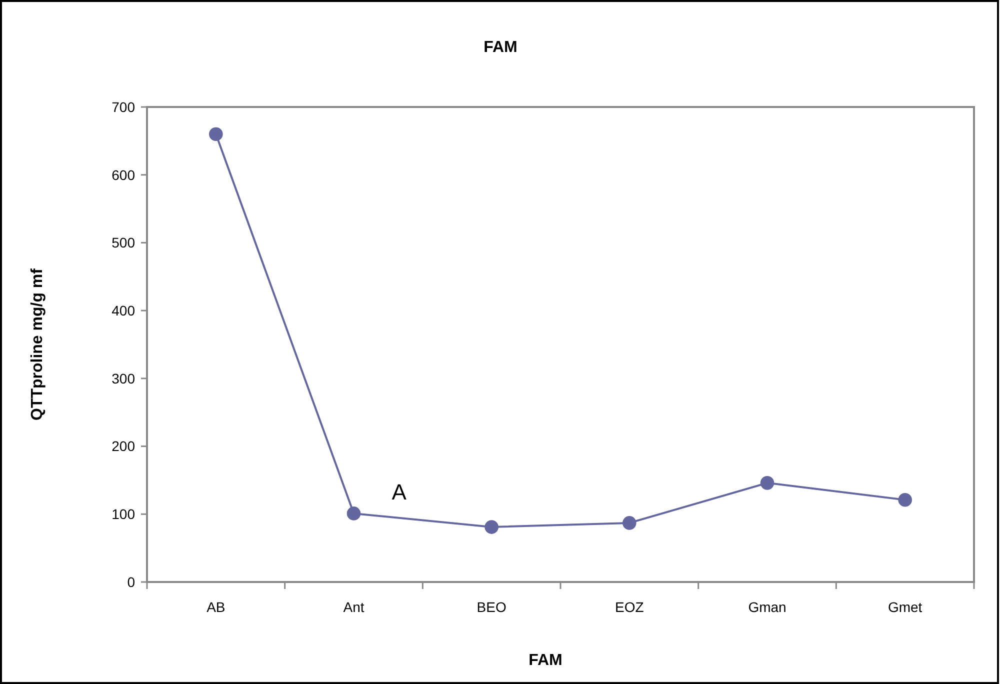 Image resolution: width=1000 pixels, height=684 pixels. Describe the element at coordinates (124, 378) in the screenshot. I see `y-tick-label: 300` at that location.